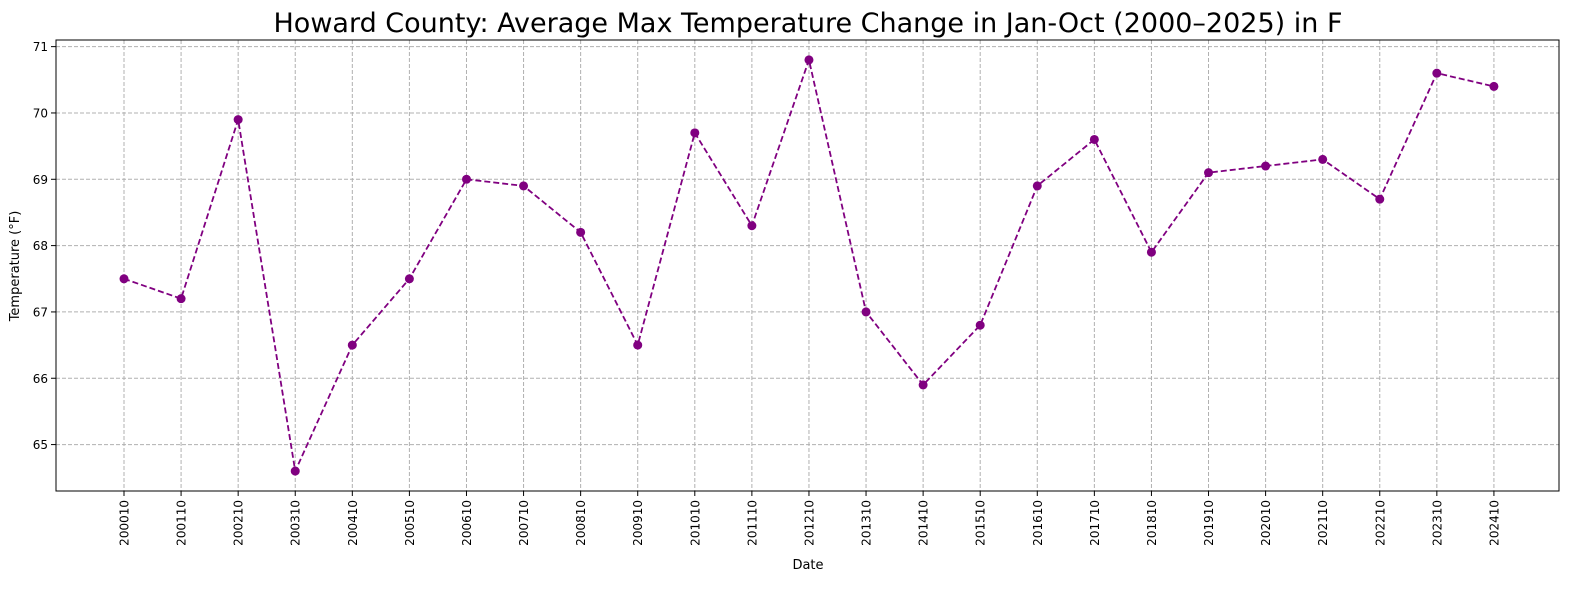 Image resolution: width=1590 pixels, height=594 pixels. Describe the element at coordinates (1380, 523) in the screenshot. I see `x-tick-label: 202210` at that location.